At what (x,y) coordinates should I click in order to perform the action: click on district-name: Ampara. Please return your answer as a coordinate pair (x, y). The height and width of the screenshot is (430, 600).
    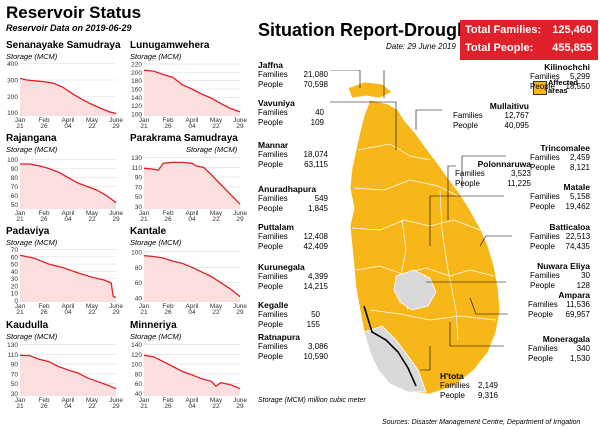
    Looking at the image, I should click on (574, 295).